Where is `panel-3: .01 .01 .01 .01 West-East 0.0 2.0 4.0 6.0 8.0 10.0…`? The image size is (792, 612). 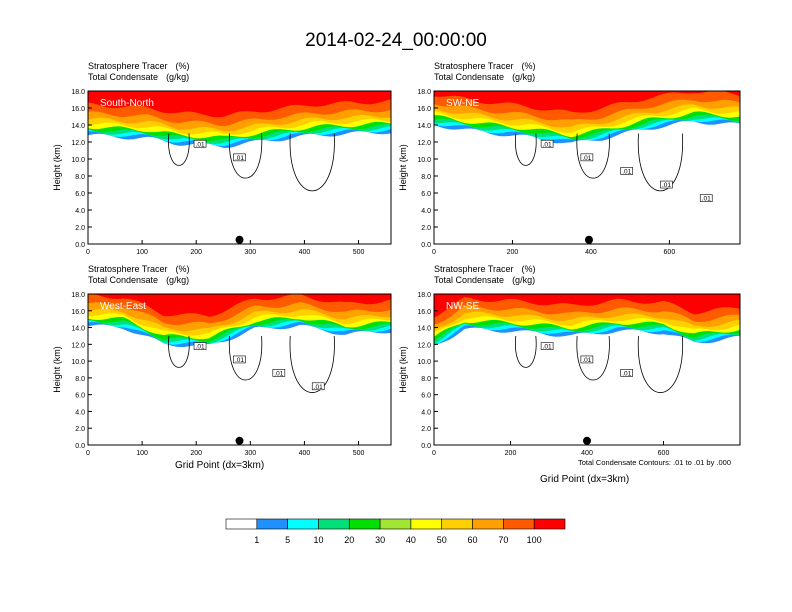
panel-3: .01 .01 .01 .01 West-East 0.0 2.0 4.0 6.0 8.0 10.0… is located at coordinates (222, 374).